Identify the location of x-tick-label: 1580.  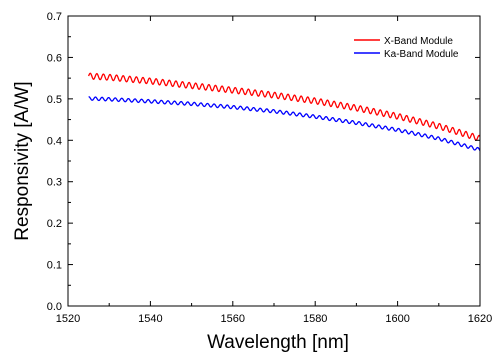
(315, 319).